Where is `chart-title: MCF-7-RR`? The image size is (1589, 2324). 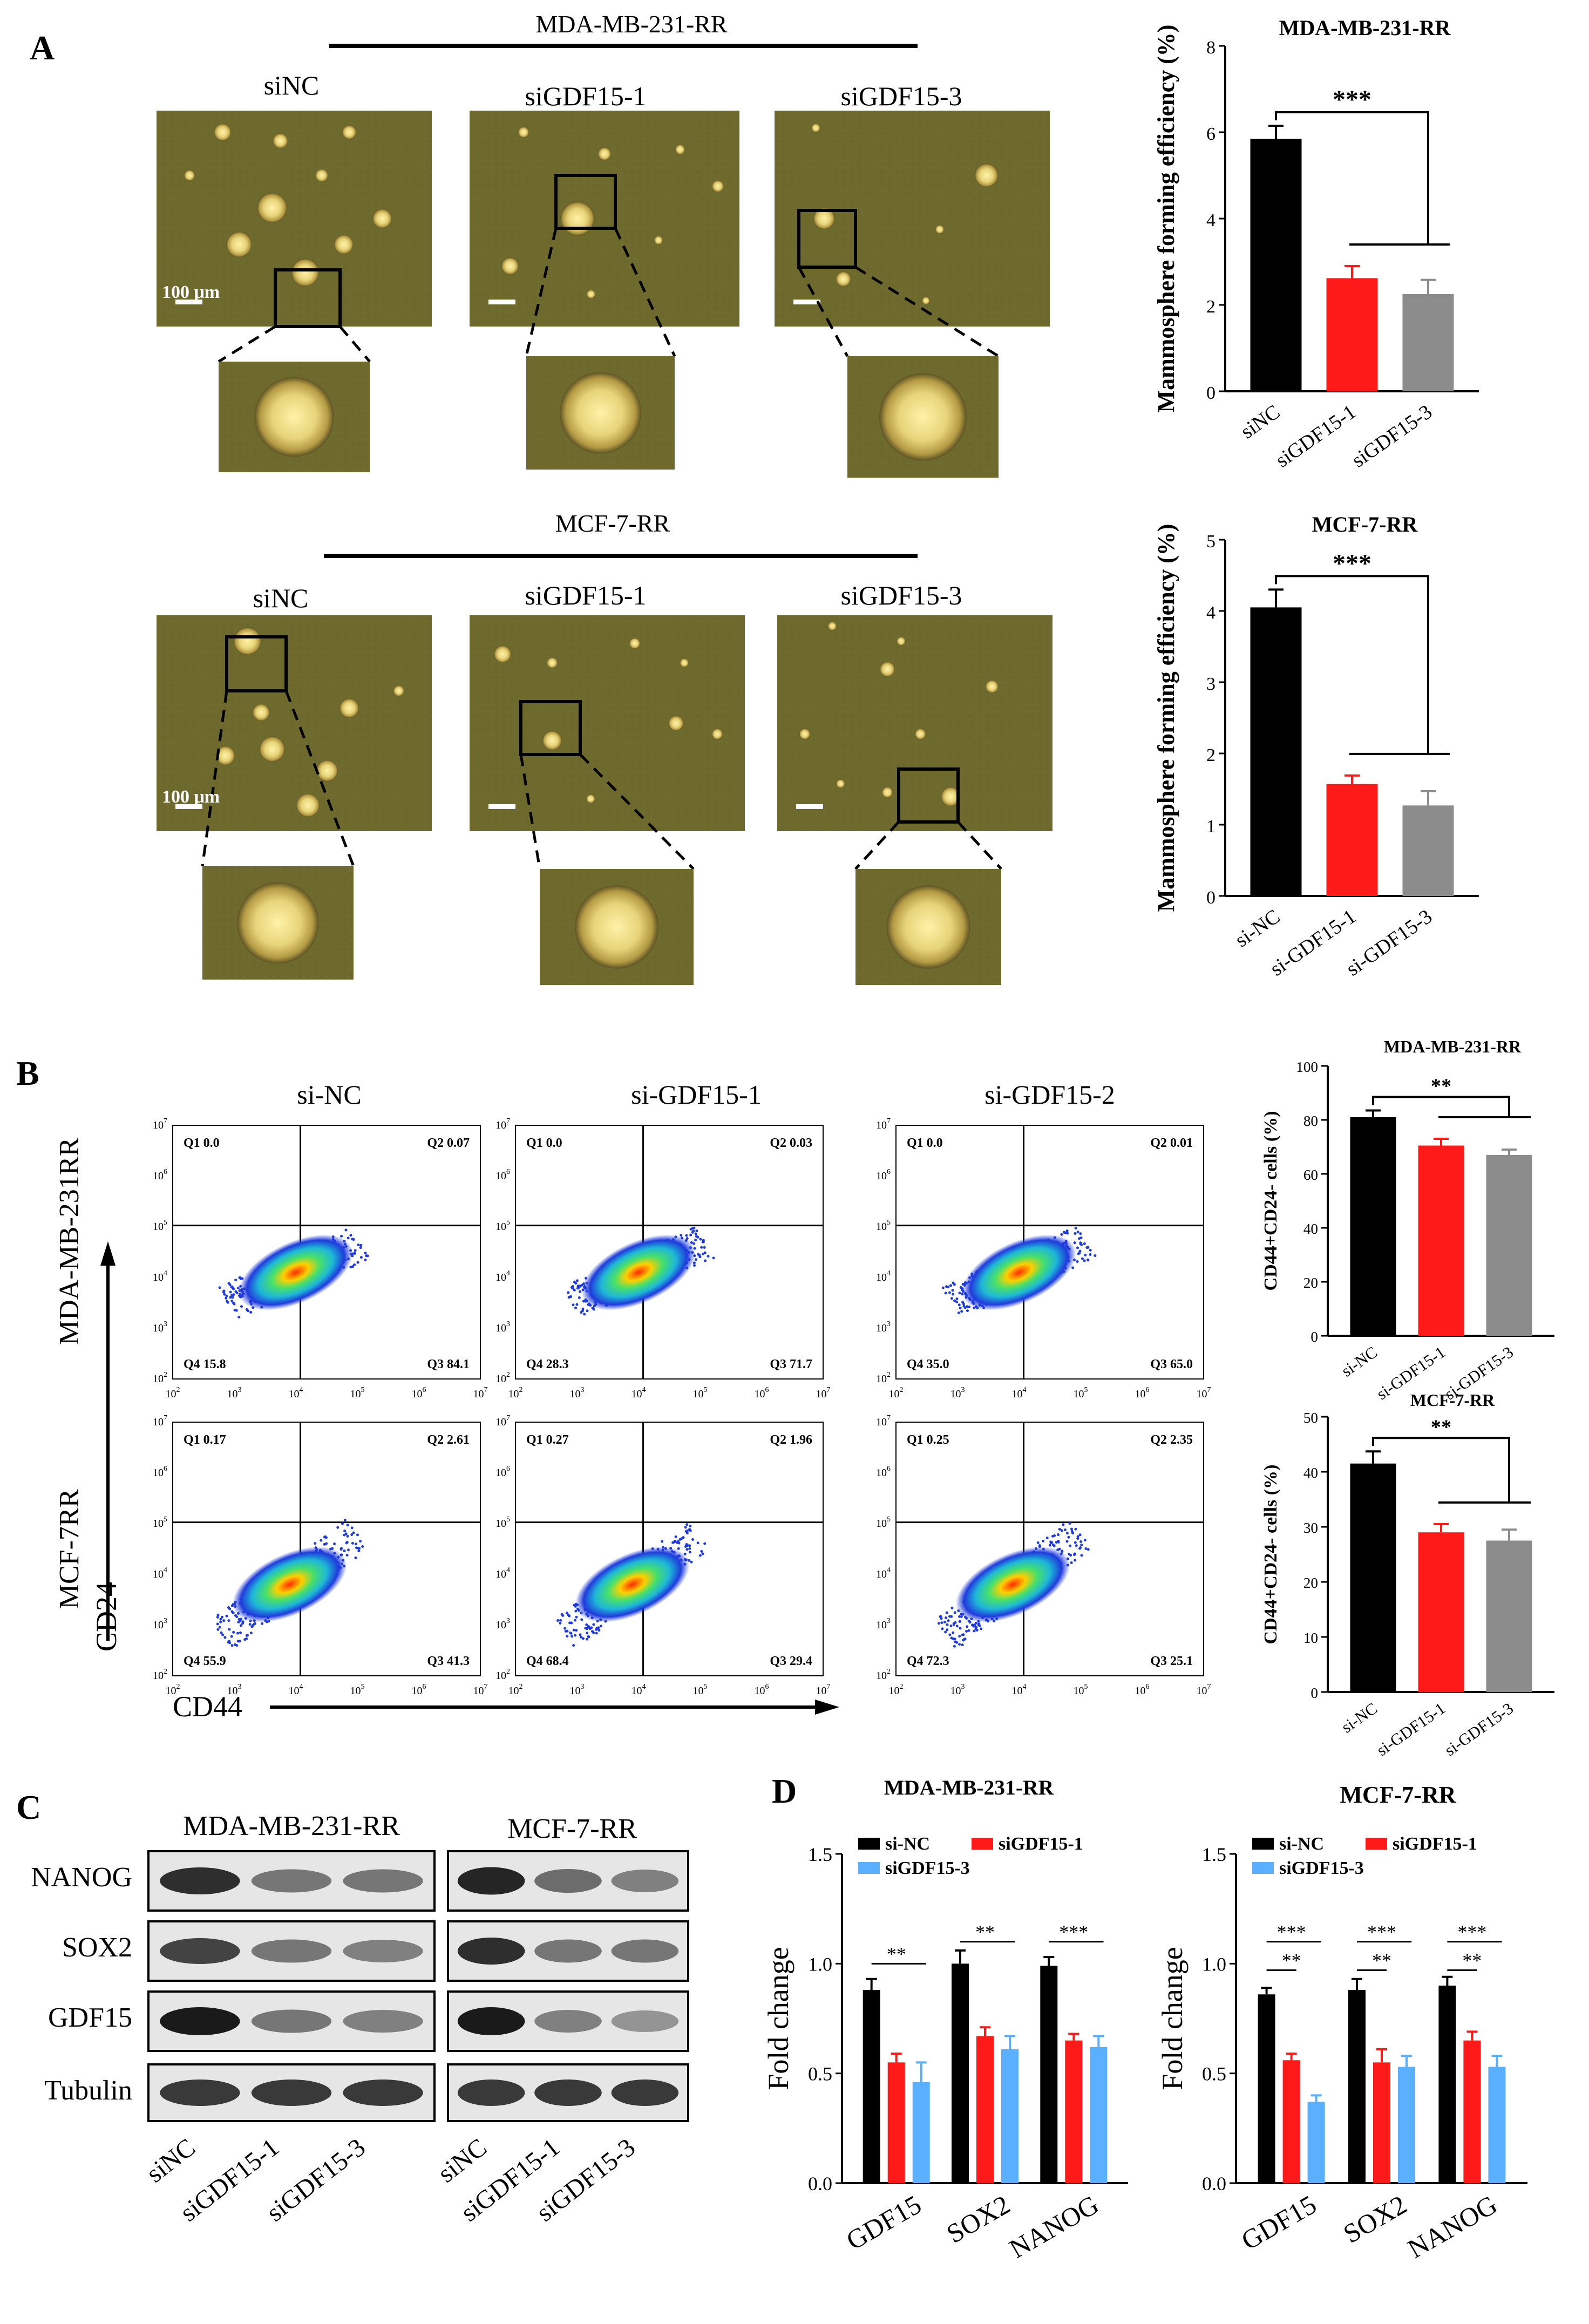 chart-title: MCF-7-RR is located at coordinates (1398, 1795).